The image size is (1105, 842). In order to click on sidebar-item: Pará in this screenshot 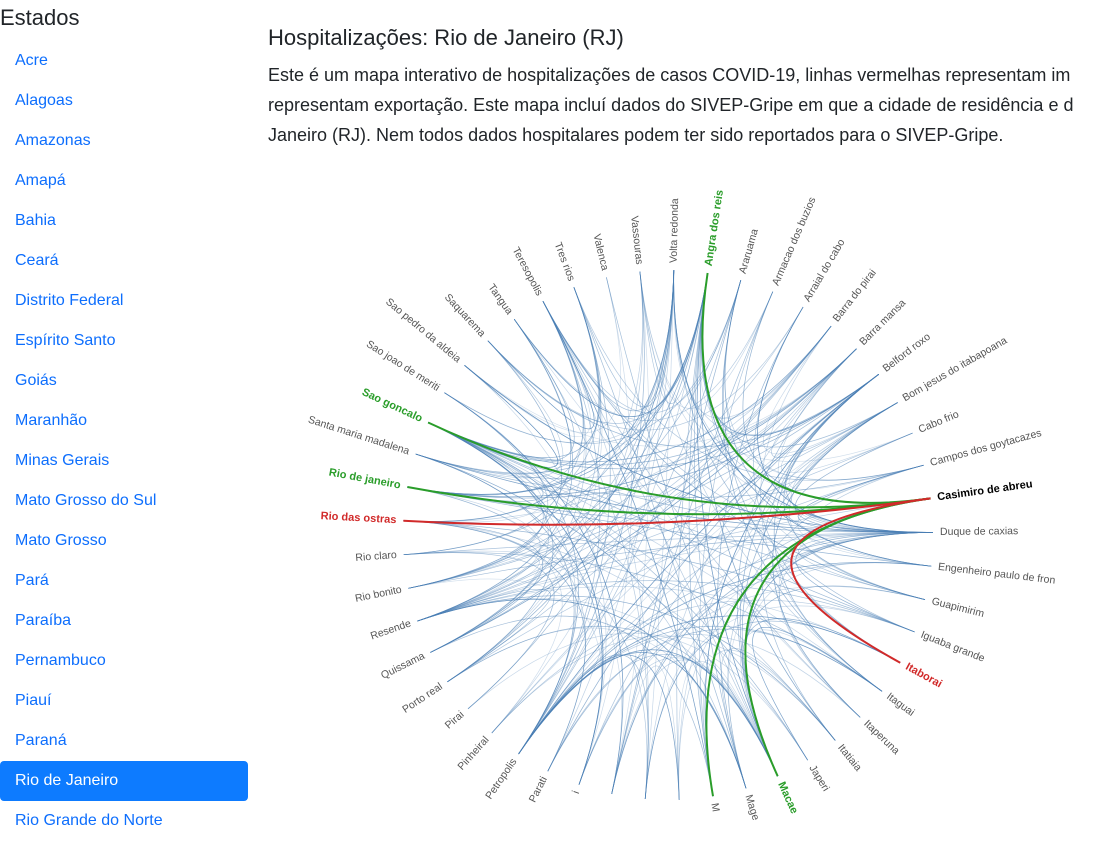, I will do `click(32, 580)`.